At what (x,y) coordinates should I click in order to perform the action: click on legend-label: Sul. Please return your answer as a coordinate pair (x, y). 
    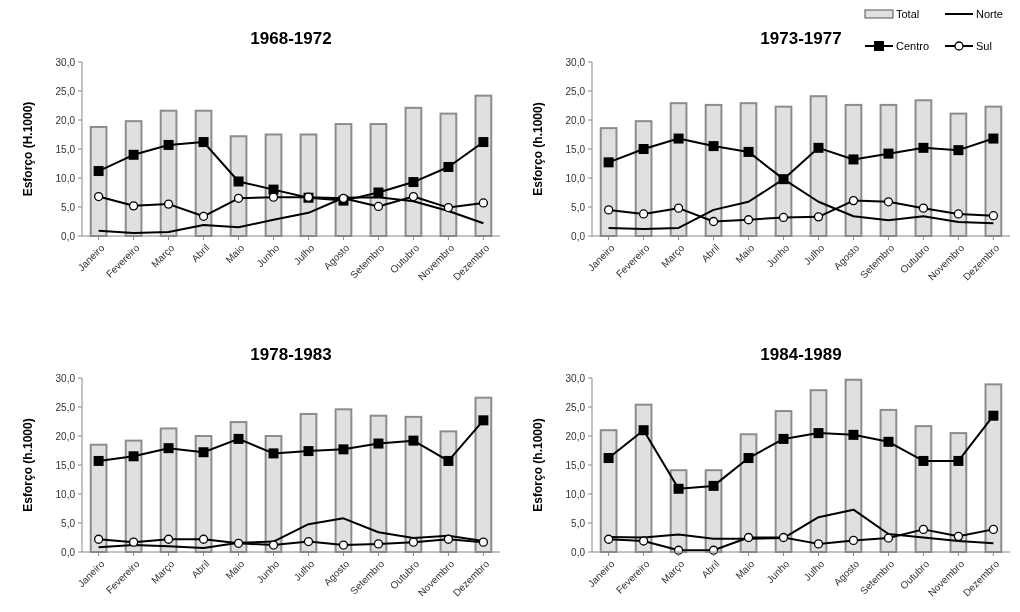
    Looking at the image, I should click on (984, 45).